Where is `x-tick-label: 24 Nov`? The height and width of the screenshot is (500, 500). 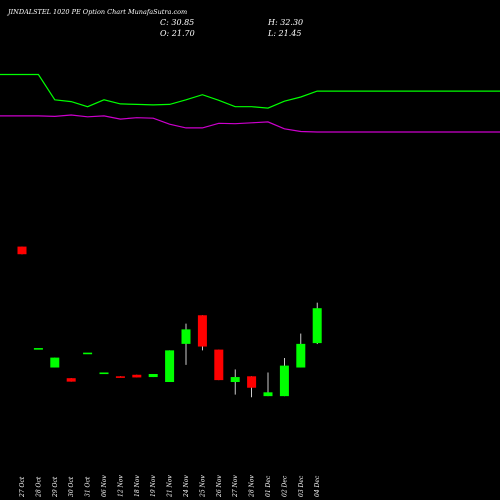
x-tick-label: 24 Nov is located at coordinates (186, 486).